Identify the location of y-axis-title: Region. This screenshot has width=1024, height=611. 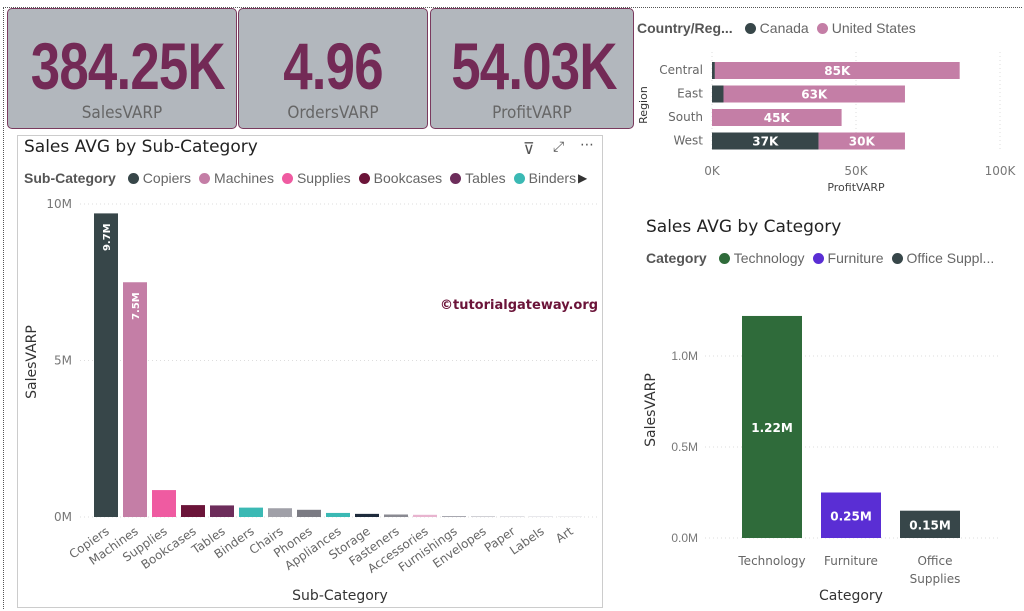
(643, 105).